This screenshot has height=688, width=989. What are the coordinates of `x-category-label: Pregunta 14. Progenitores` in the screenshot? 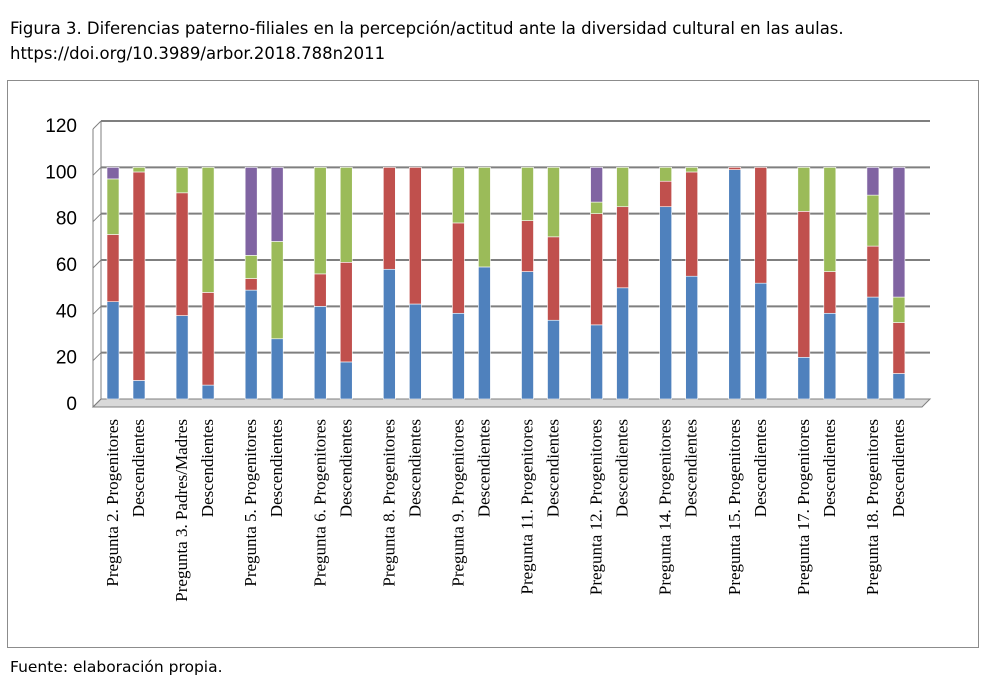 It's located at (665, 507).